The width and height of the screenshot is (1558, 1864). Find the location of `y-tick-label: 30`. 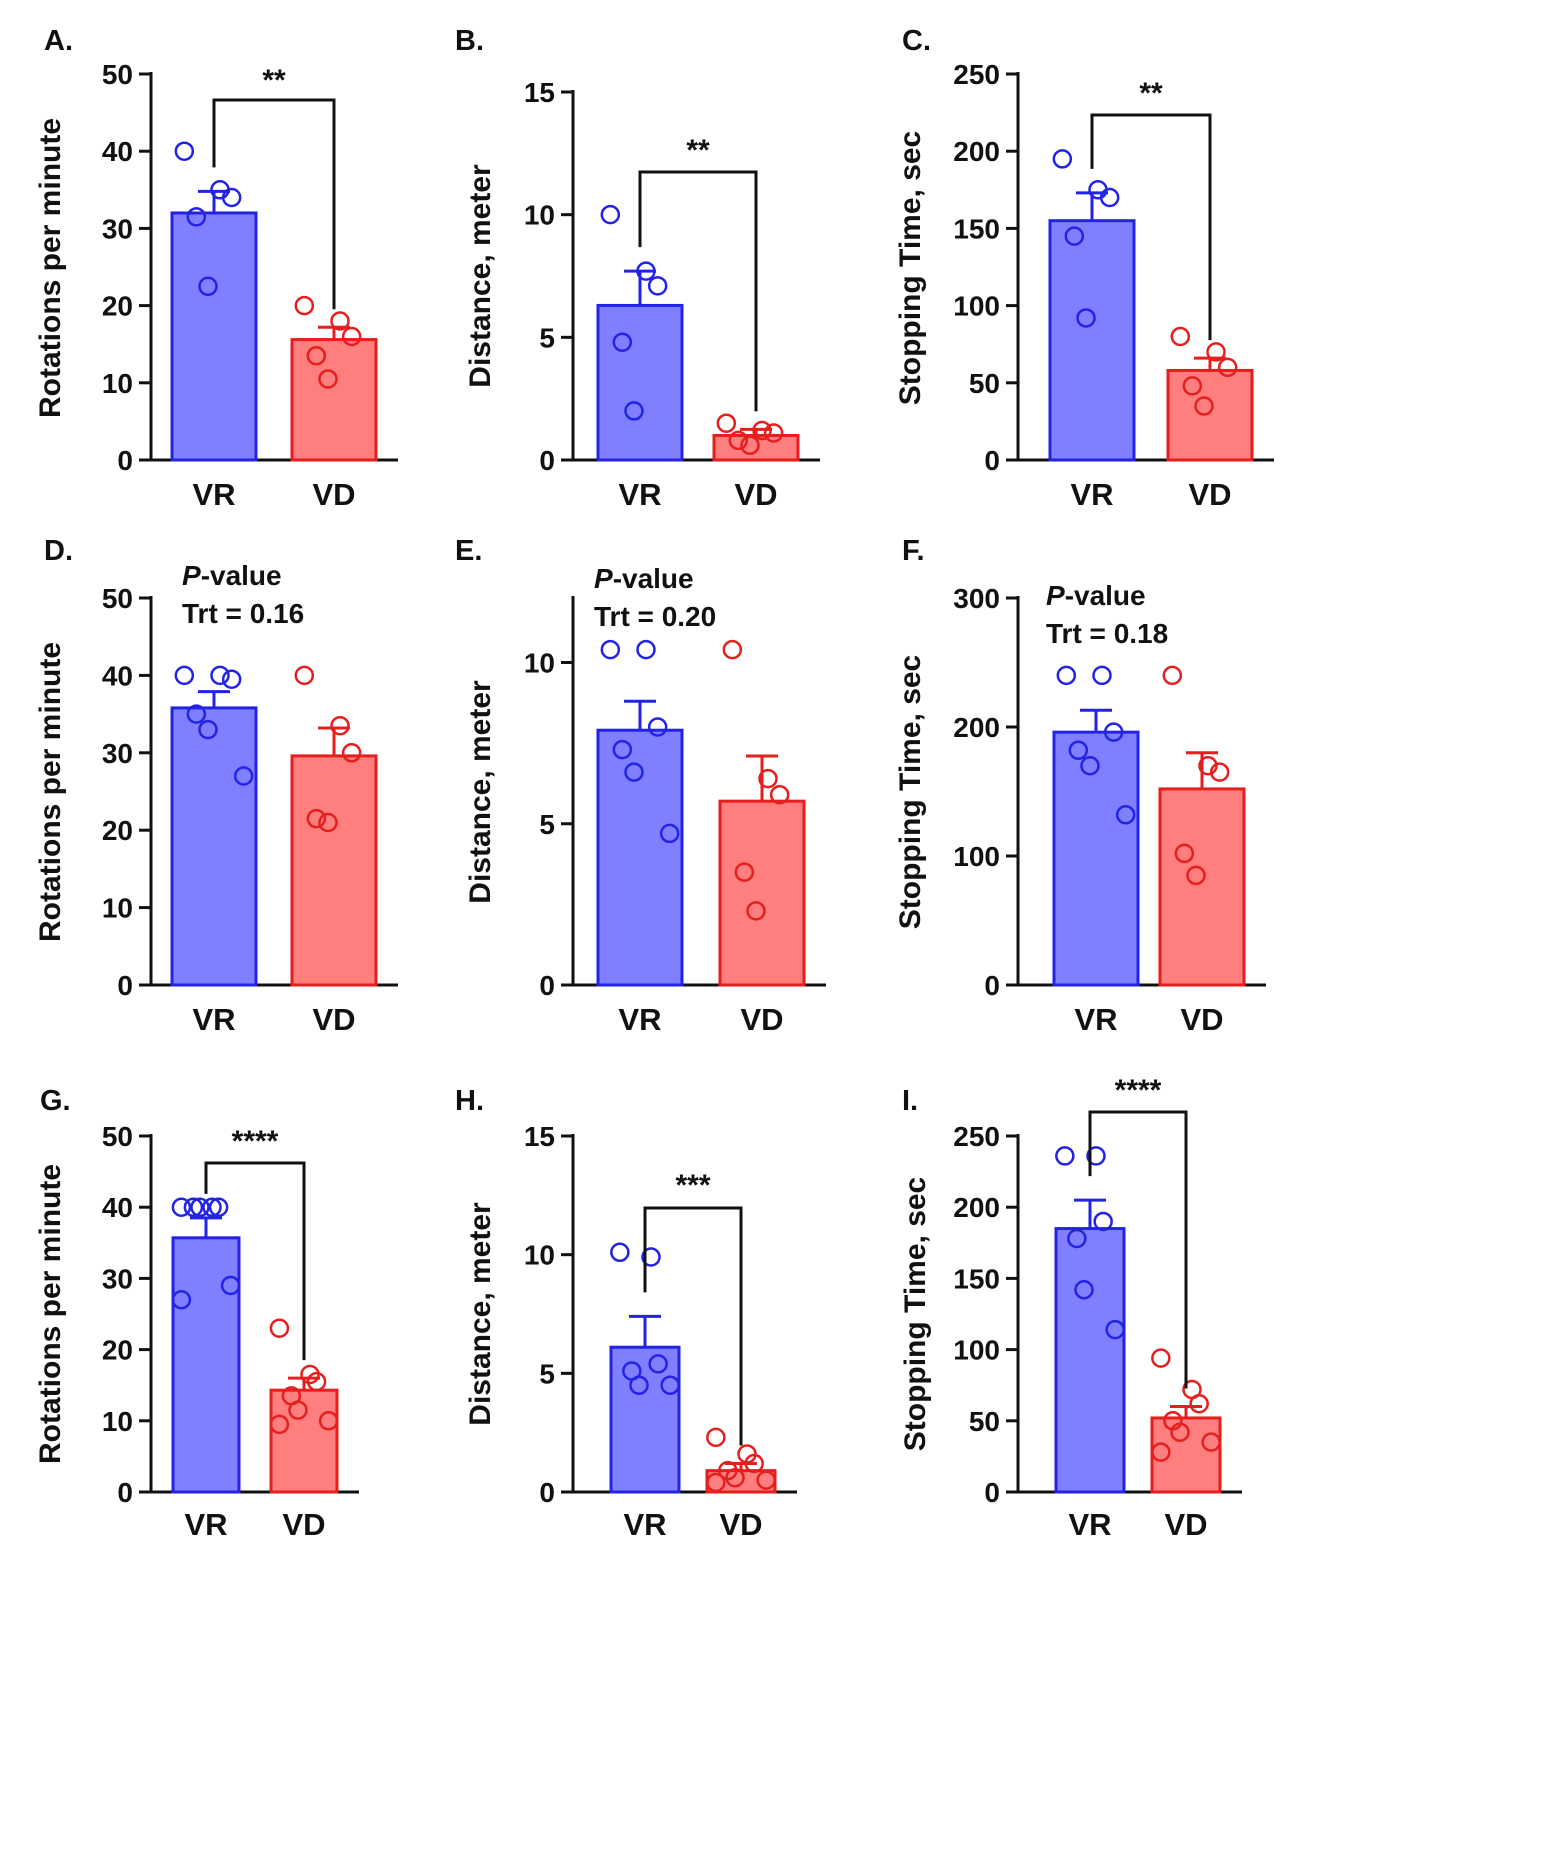

y-tick-label: 30 is located at coordinates (117, 1278).